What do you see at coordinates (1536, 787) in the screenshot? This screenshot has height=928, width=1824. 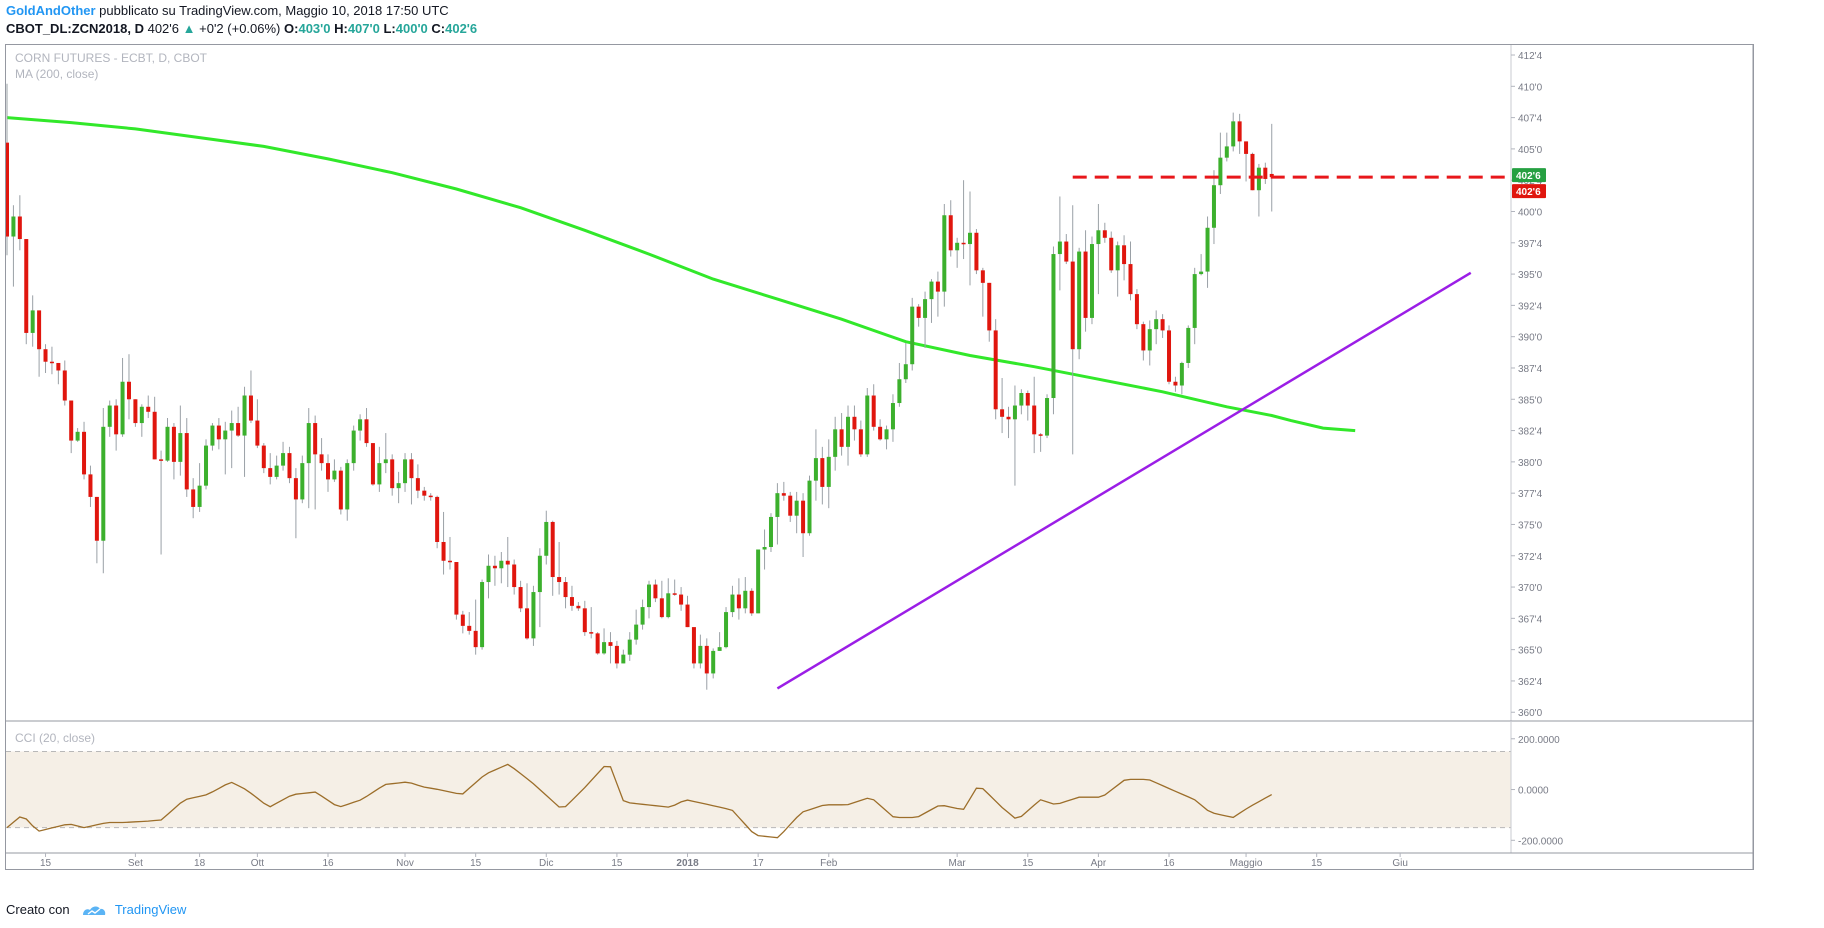 I see `cci-axis: 200.0000 0.0000 -200.0000` at bounding box center [1536, 787].